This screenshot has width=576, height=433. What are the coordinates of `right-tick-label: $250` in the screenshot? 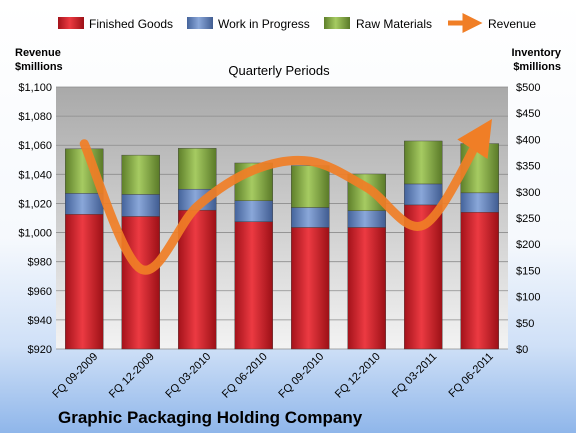 It's located at (528, 219).